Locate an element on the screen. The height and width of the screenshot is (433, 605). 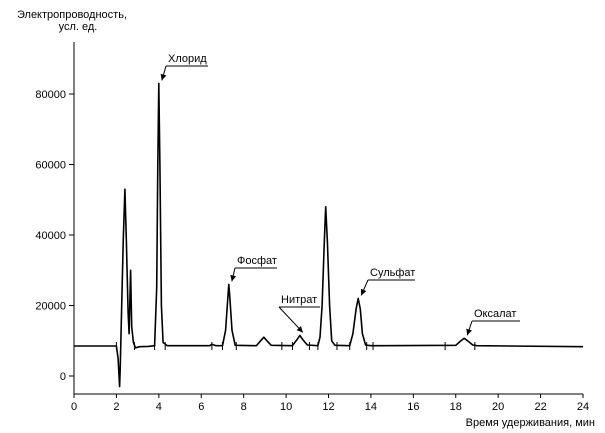
annotation-label: Хлорид is located at coordinates (187, 59).